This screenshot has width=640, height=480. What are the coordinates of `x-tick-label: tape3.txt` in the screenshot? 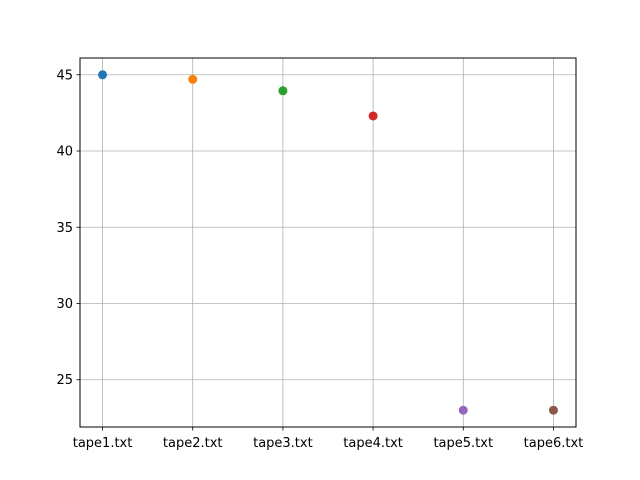 It's located at (283, 443).